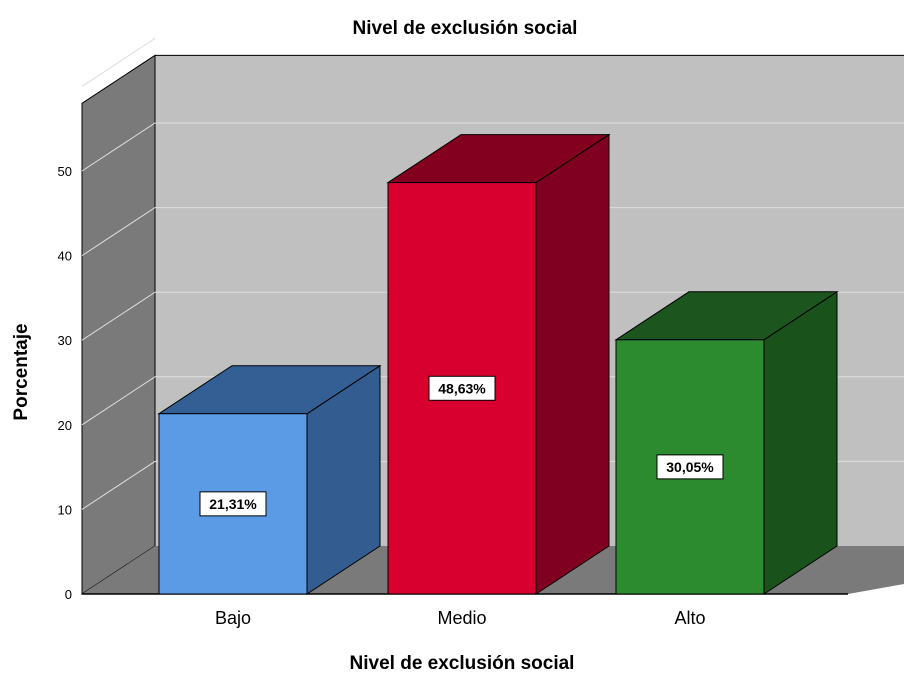  I want to click on data-label: 21,31%, so click(233, 504).